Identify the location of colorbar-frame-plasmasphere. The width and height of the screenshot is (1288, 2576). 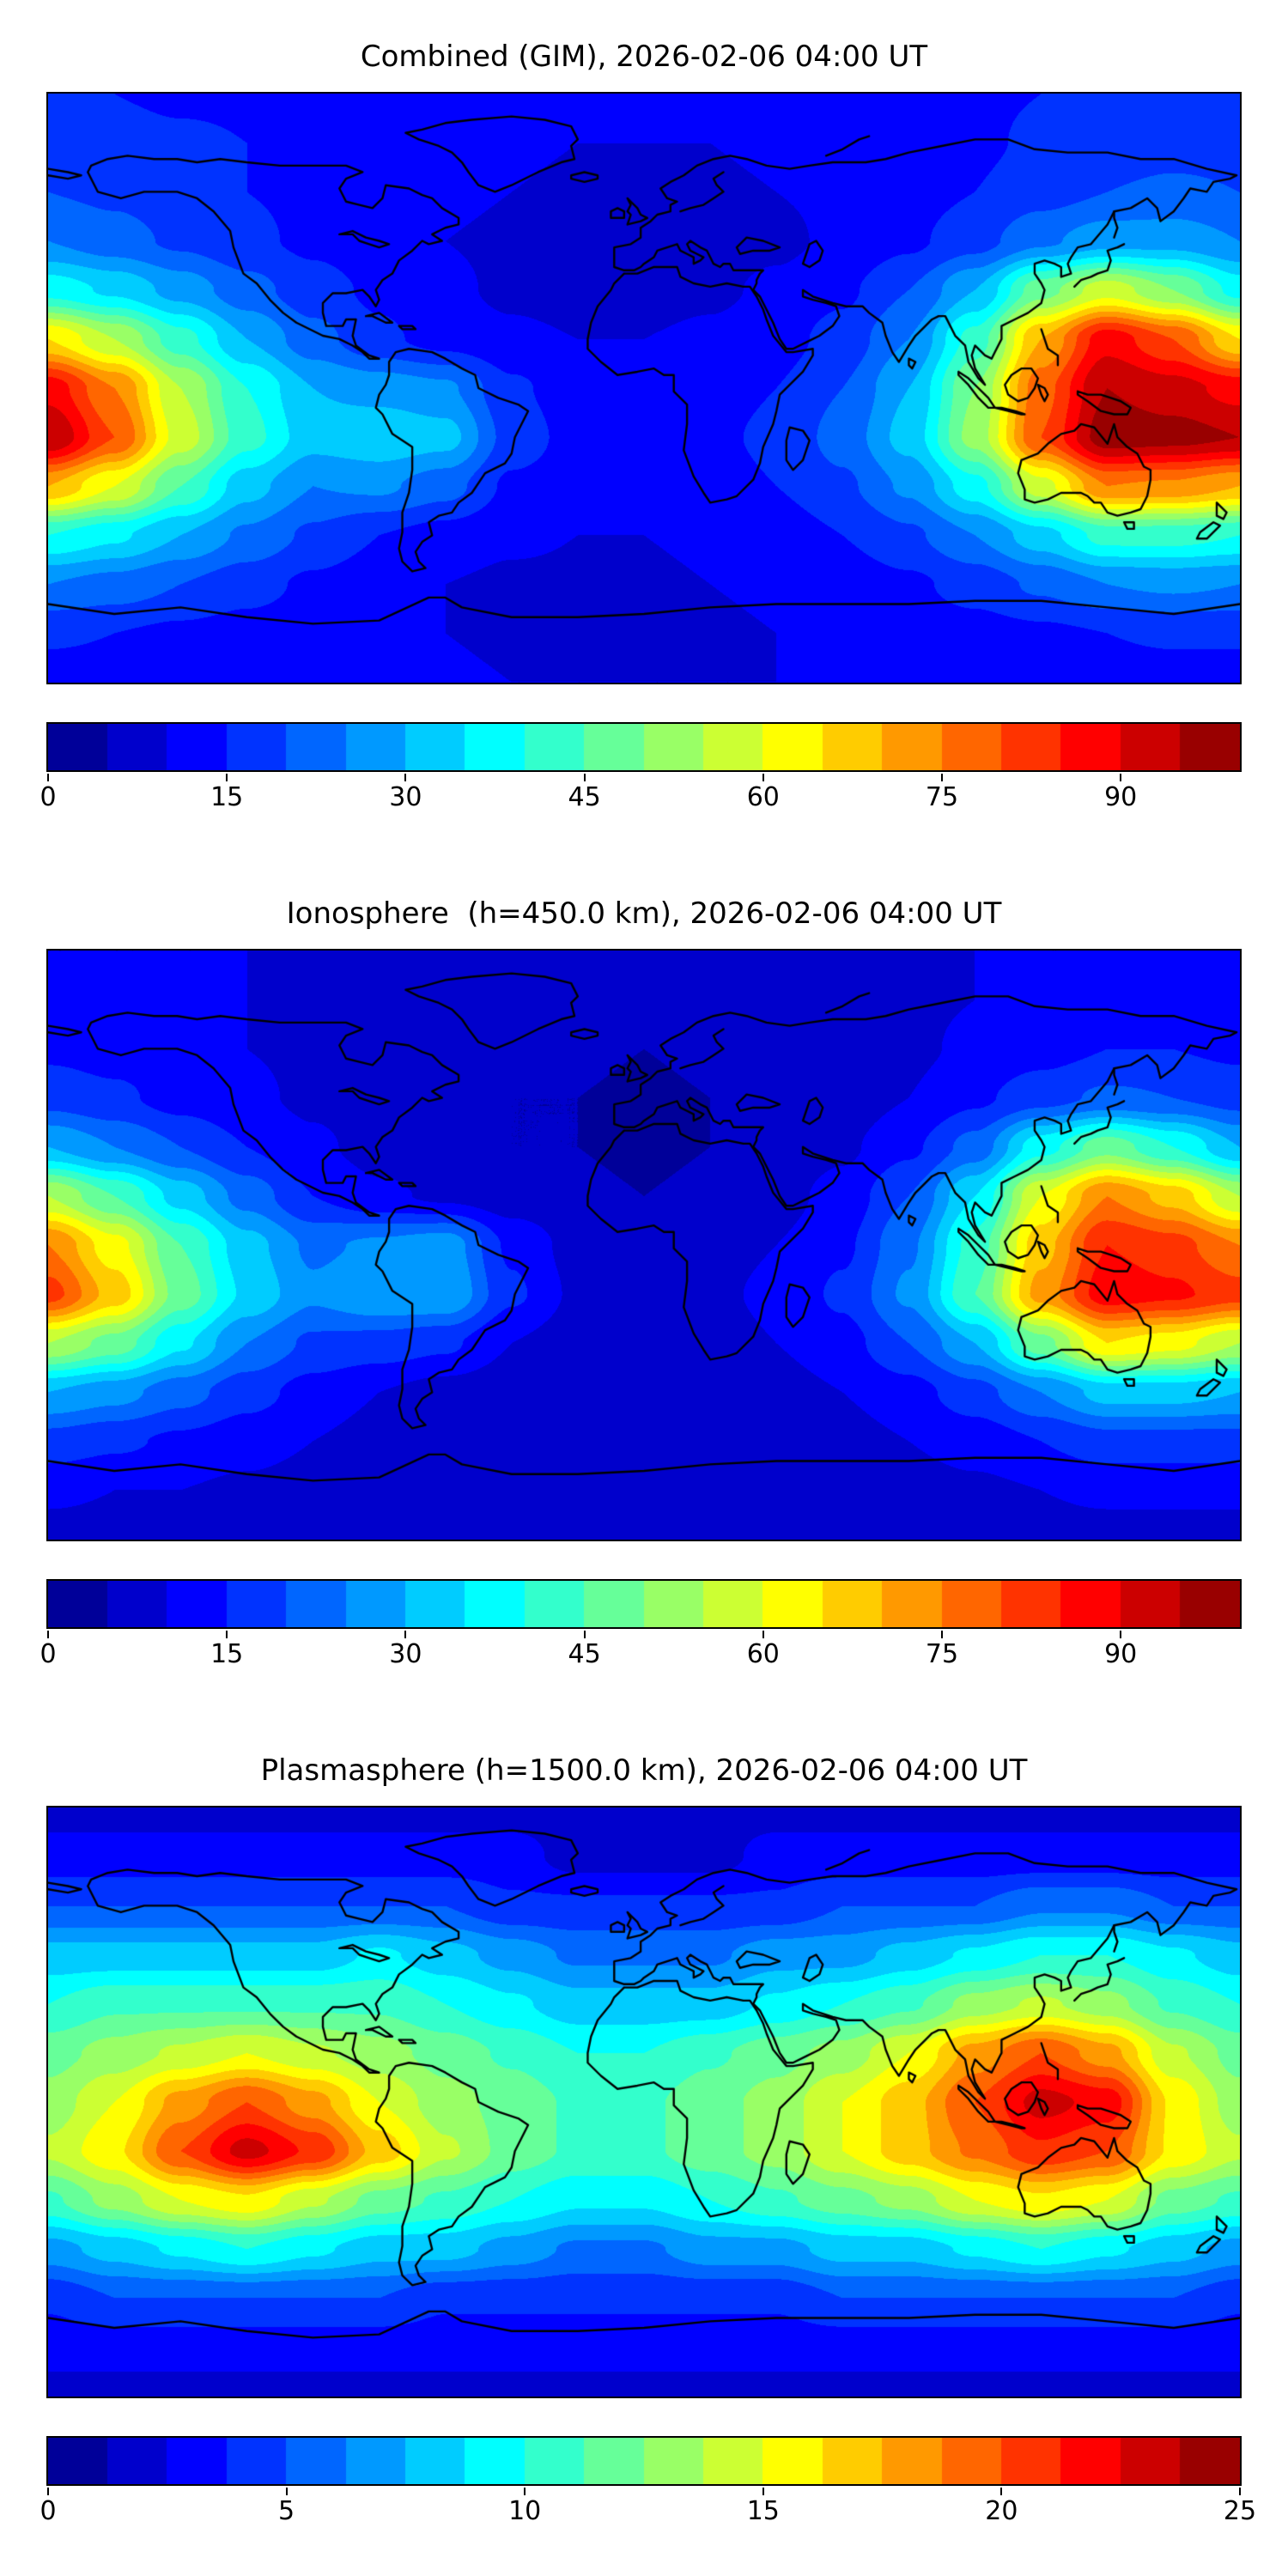
(644, 2461).